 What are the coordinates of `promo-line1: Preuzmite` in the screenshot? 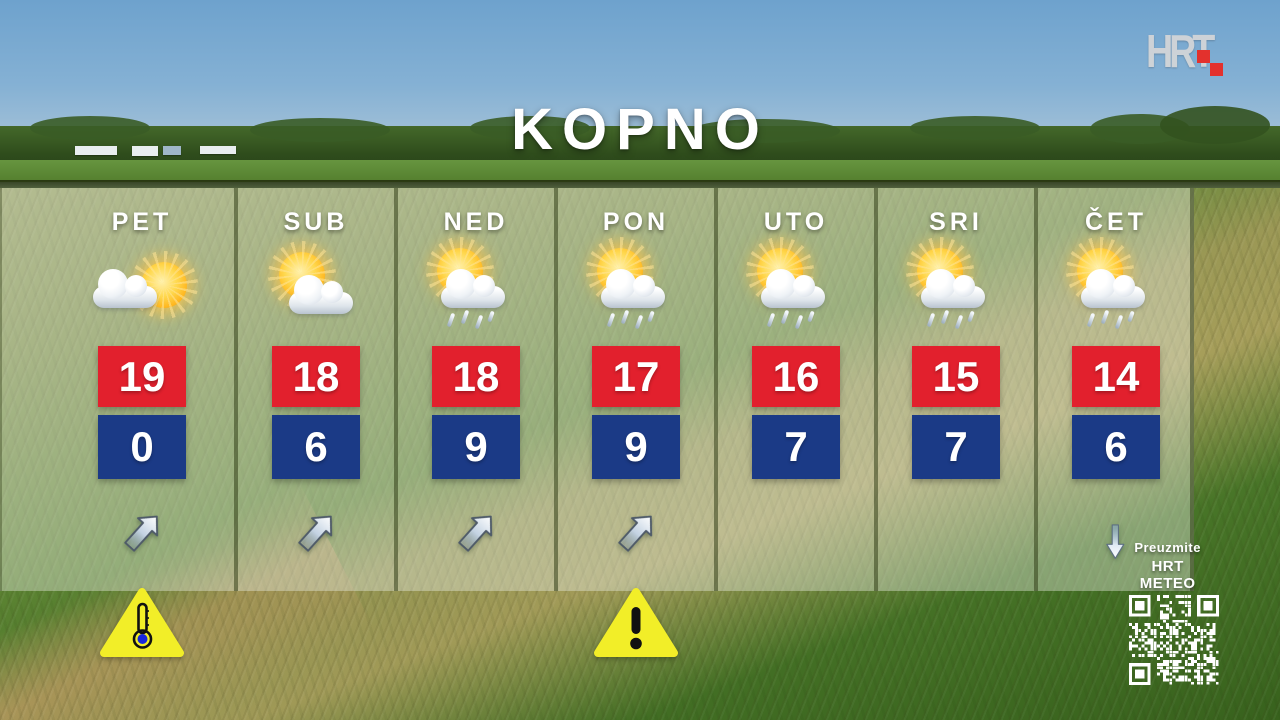 It's located at (1167, 547).